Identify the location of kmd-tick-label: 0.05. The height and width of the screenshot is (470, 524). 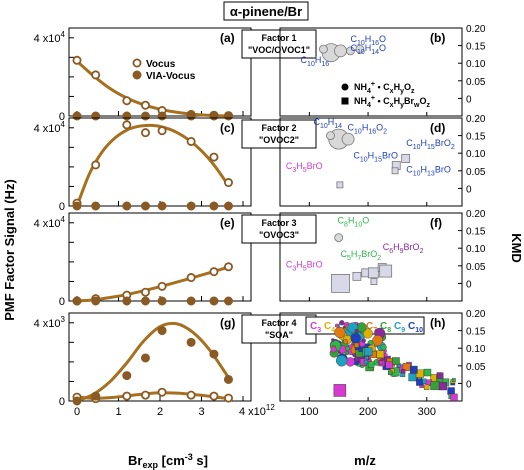
(476, 82).